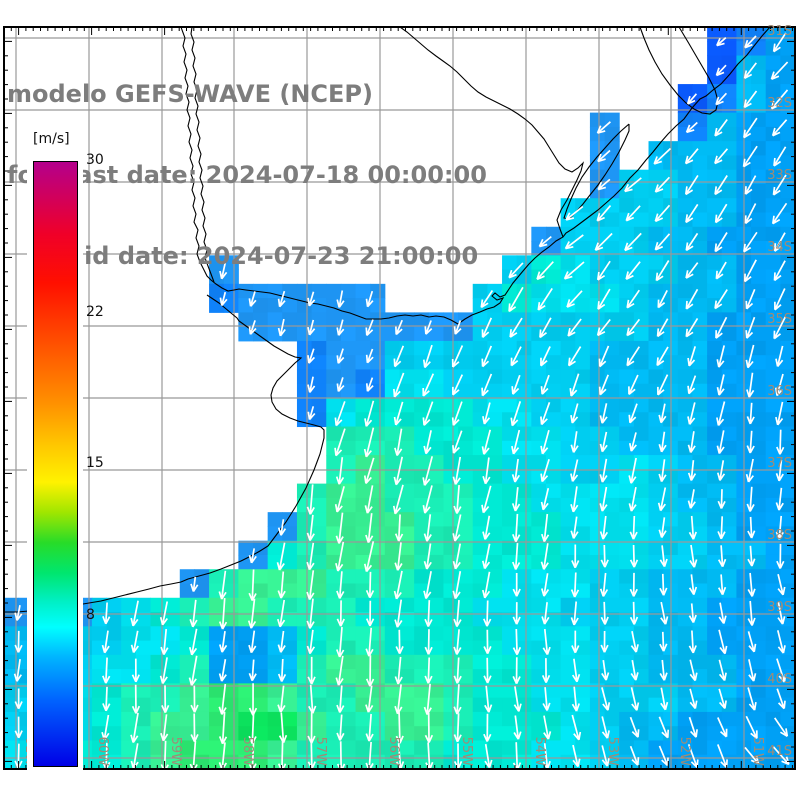 This screenshot has height=800, width=800. I want to click on coastline, so click(202, 154).